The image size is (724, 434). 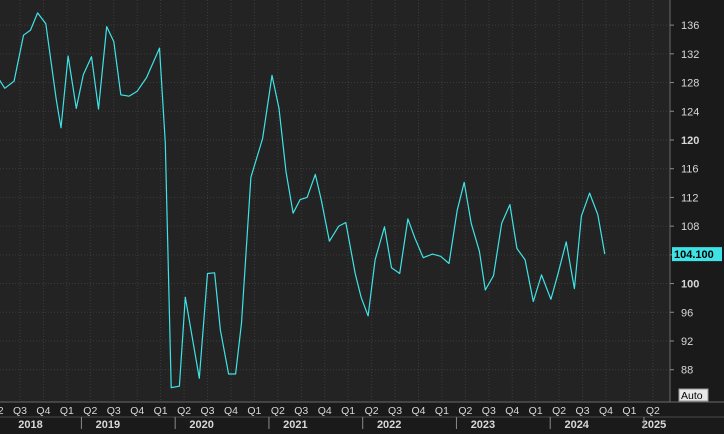 I want to click on x-year-label: 2022, so click(x=389, y=424).